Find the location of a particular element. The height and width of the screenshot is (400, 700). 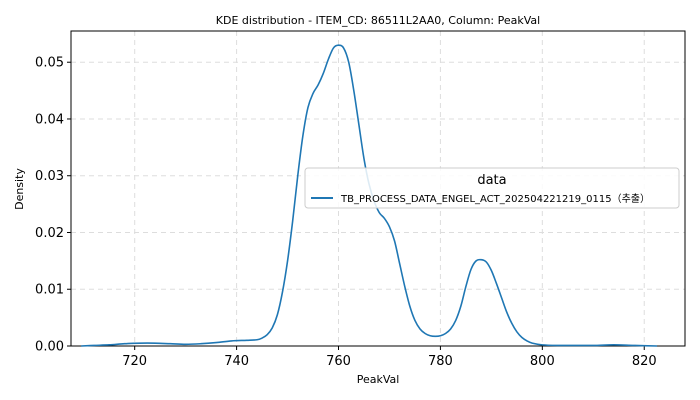

x-tick-label: 780 is located at coordinates (440, 361).